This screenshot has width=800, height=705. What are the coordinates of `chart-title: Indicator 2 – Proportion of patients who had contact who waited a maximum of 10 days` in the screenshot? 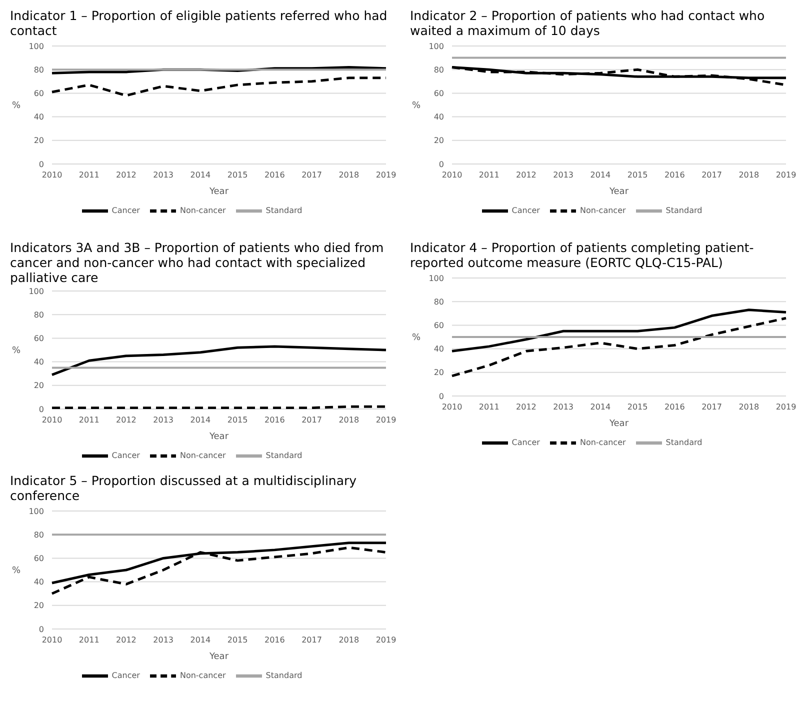 It's located at (587, 24).